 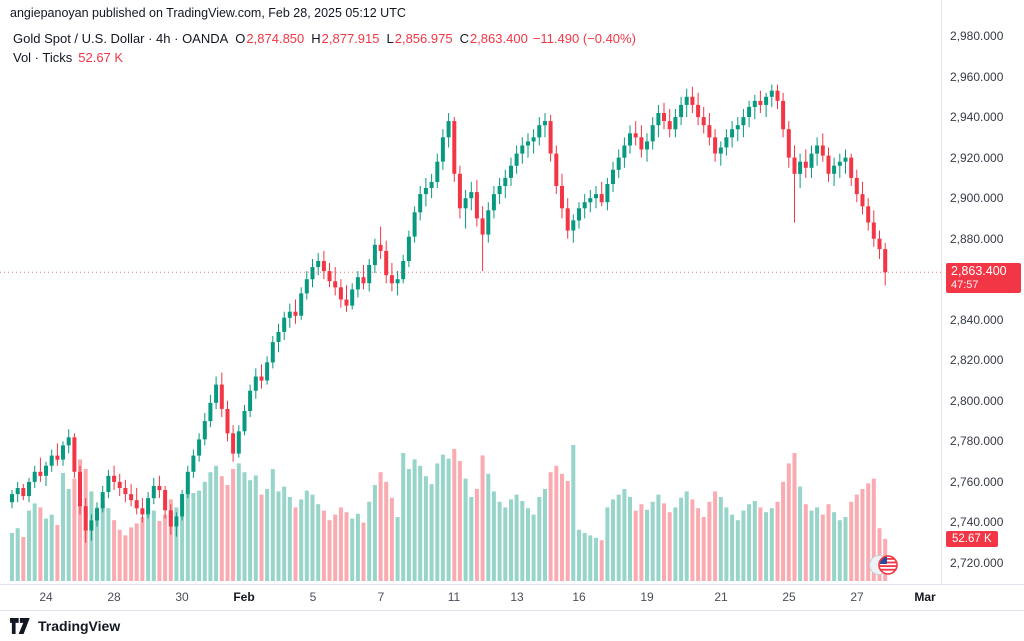 What do you see at coordinates (979, 271) in the screenshot?
I see `last-price-value: 2,863.400` at bounding box center [979, 271].